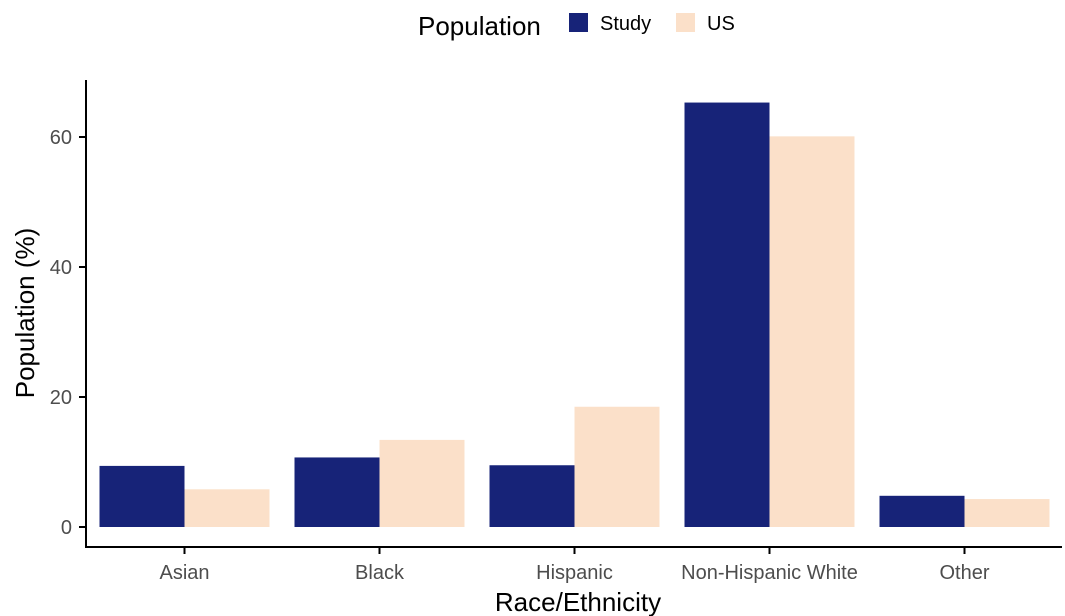  Describe the element at coordinates (721, 24) in the screenshot. I see `legend-label-us: US` at that location.